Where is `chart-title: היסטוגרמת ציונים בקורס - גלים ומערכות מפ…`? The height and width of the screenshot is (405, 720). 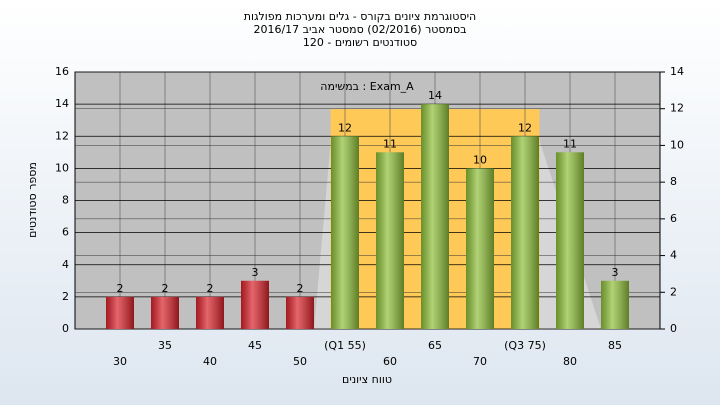 chart-title: היסטוגרמת ציונים בקורס - גלים ומערכות מפ… is located at coordinates (360, 16).